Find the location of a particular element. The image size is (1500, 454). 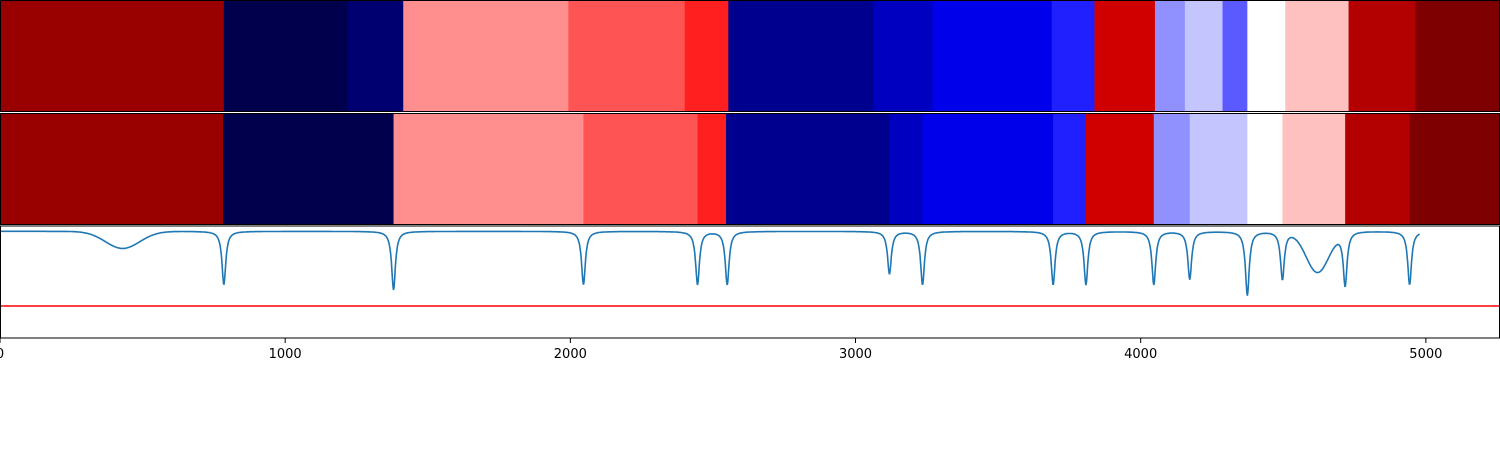

x-tick-label-2: 2000 is located at coordinates (570, 354).